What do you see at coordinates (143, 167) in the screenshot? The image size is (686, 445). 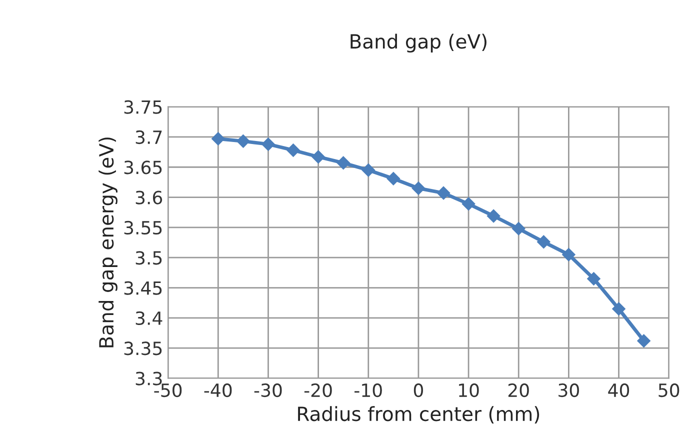 I see `y-tick-label: 3.65` at bounding box center [143, 167].